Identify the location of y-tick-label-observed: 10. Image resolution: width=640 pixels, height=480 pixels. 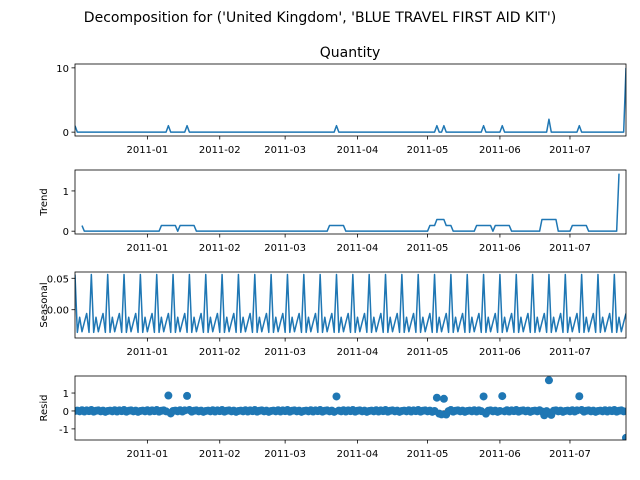
(62, 69).